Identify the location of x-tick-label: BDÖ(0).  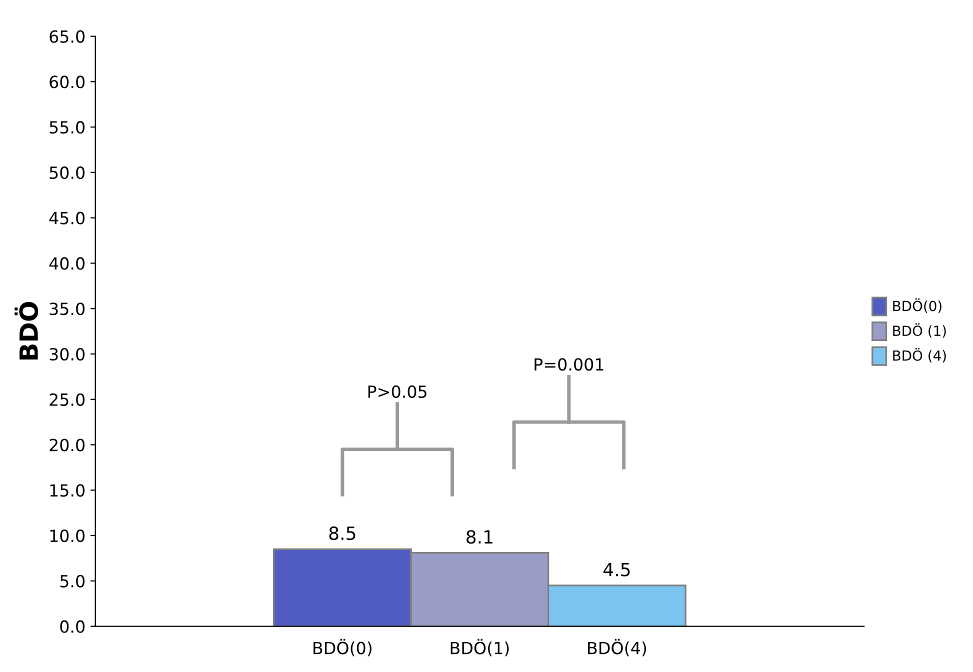
(343, 647).